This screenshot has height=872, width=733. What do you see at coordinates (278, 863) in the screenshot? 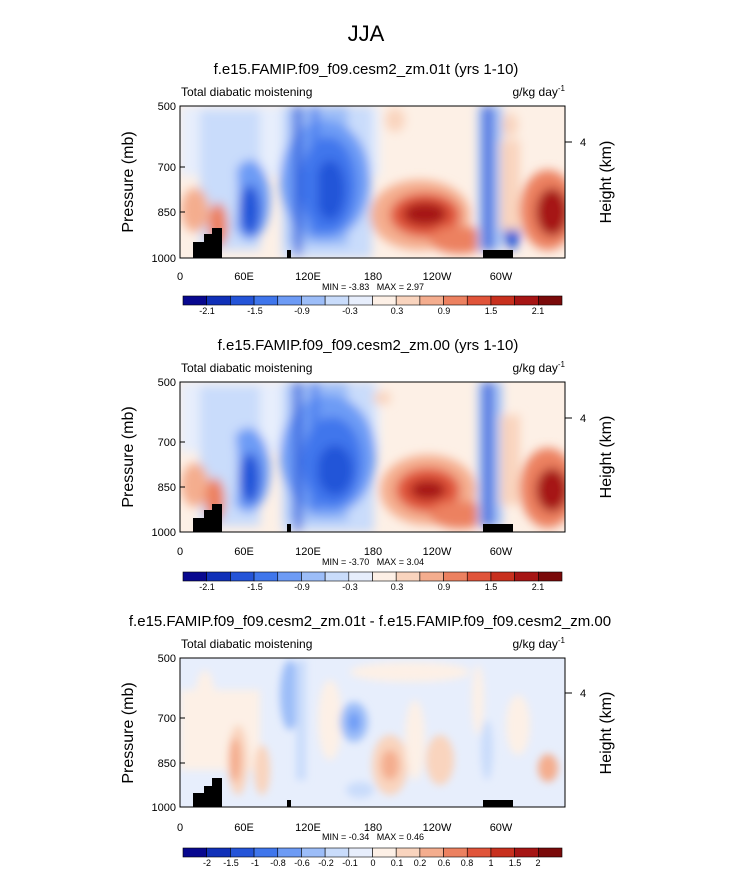
I see `colorbar-label: -0.8` at bounding box center [278, 863].